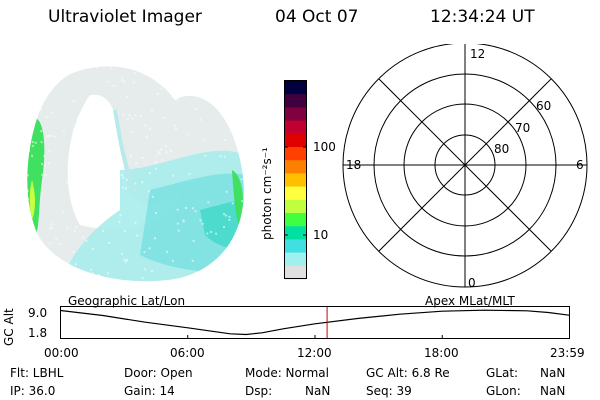  Describe the element at coordinates (553, 373) in the screenshot. I see `glat-value: NaN` at that location.